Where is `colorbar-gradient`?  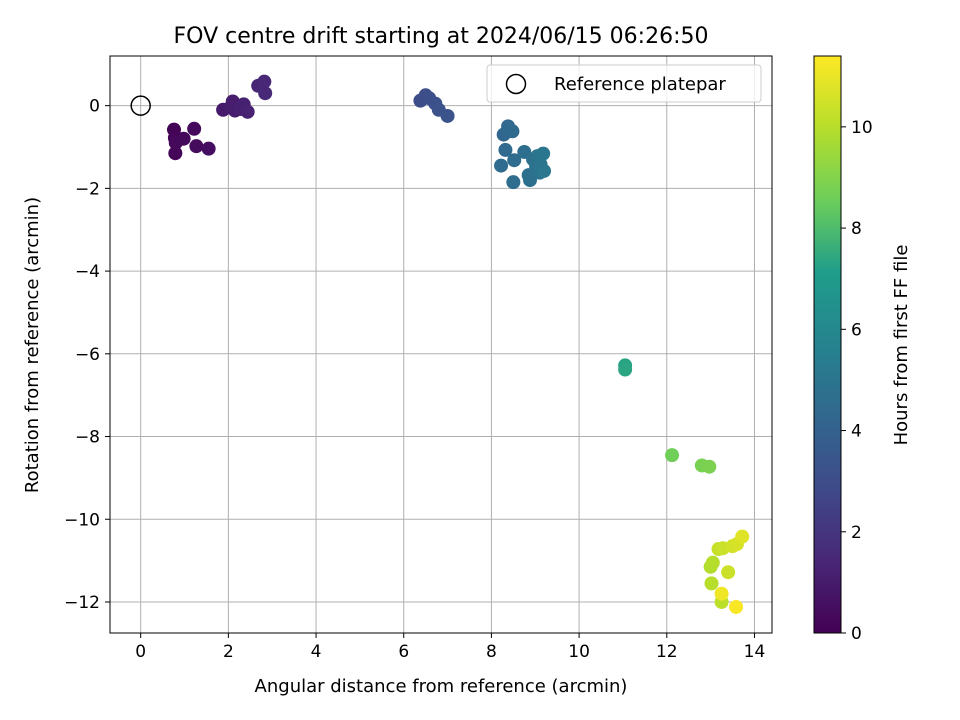
colorbar-gradient is located at coordinates (827, 344).